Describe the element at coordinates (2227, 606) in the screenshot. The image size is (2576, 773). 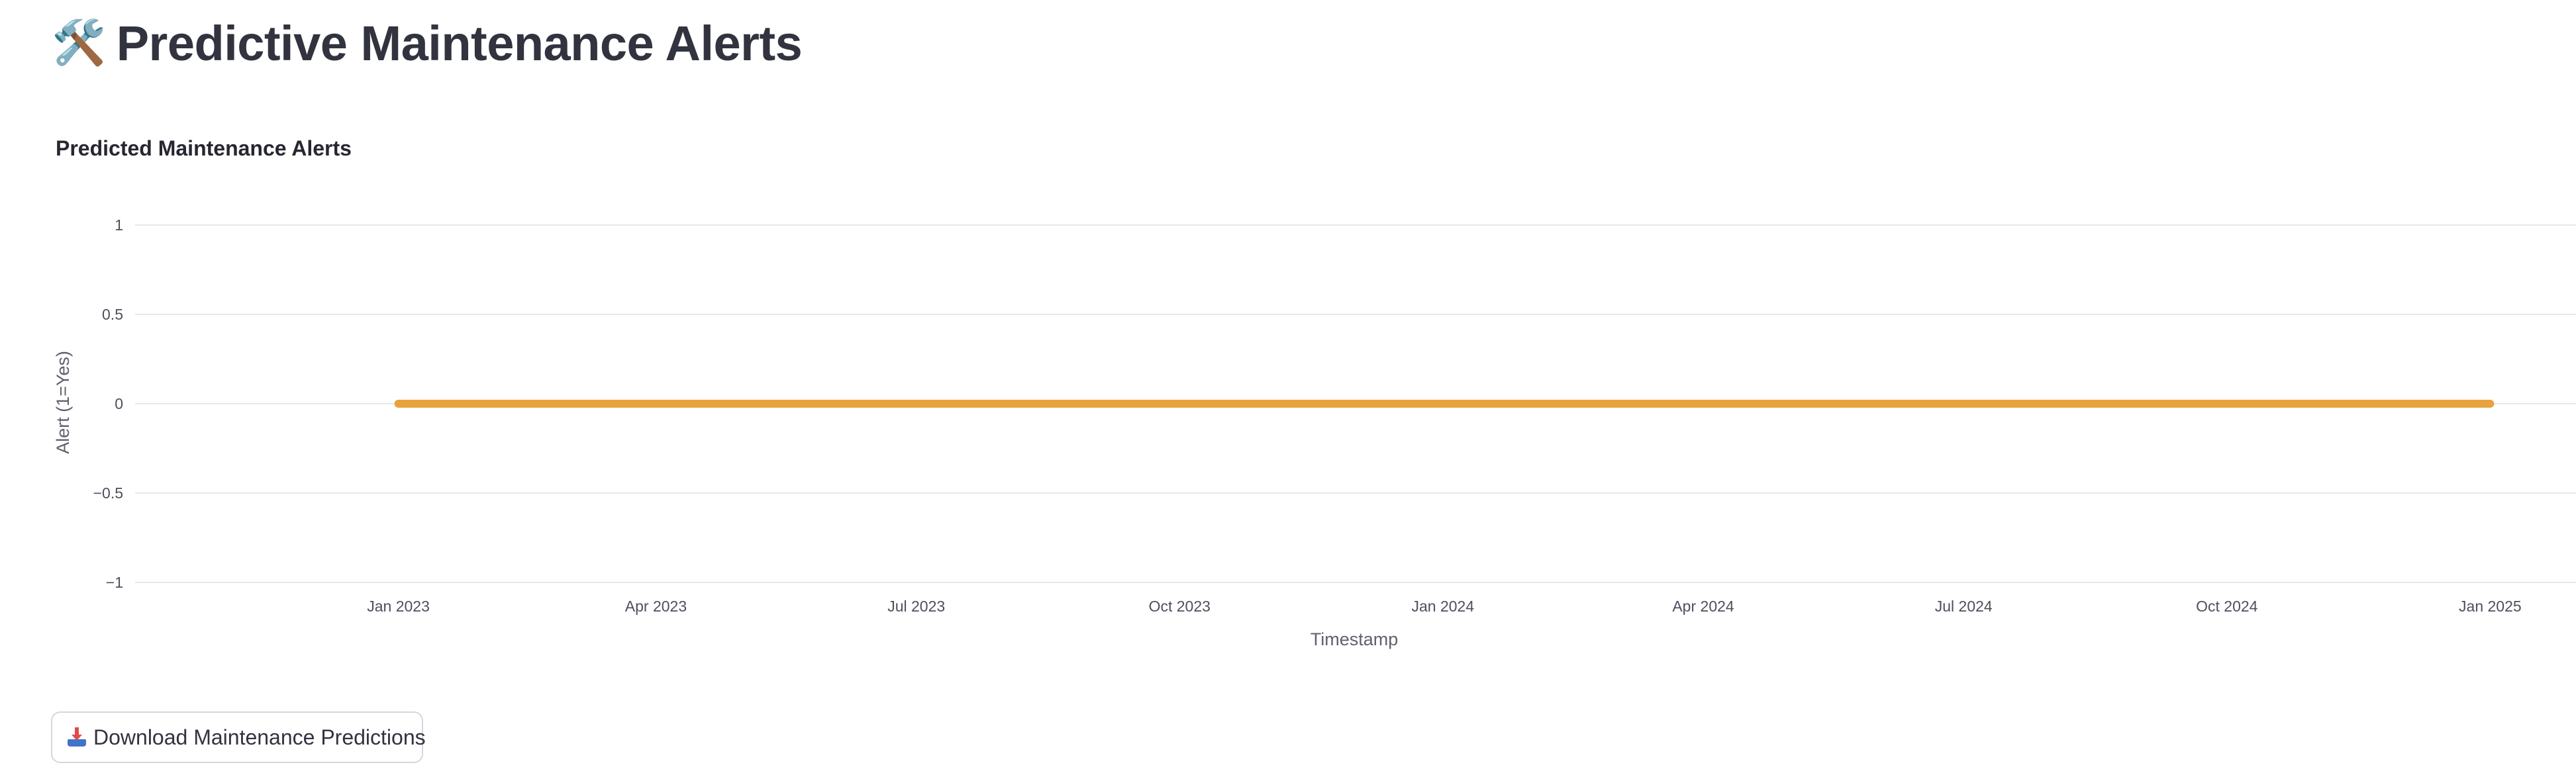
I see `x-tick-label: Oct 2024` at that location.